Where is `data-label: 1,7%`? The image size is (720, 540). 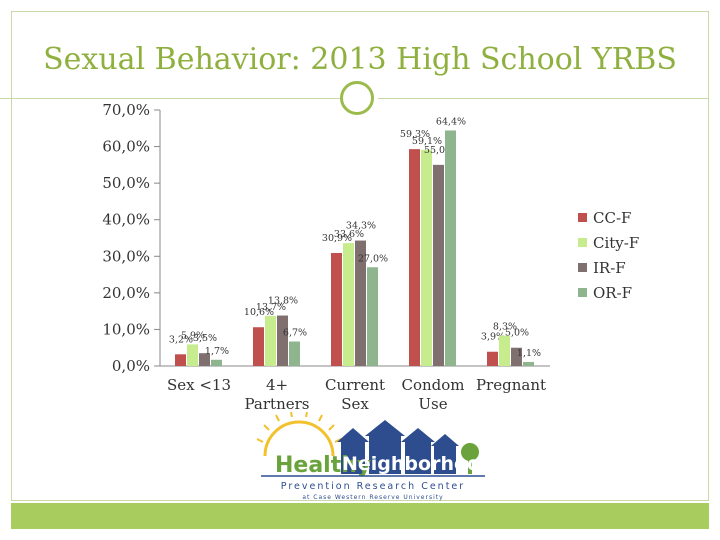 data-label: 1,7% is located at coordinates (217, 351).